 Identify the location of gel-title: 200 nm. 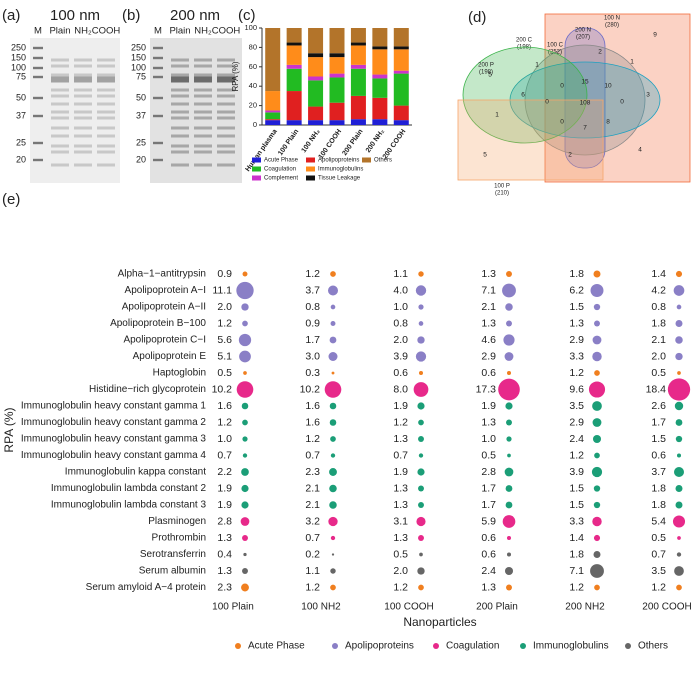
(195, 15).